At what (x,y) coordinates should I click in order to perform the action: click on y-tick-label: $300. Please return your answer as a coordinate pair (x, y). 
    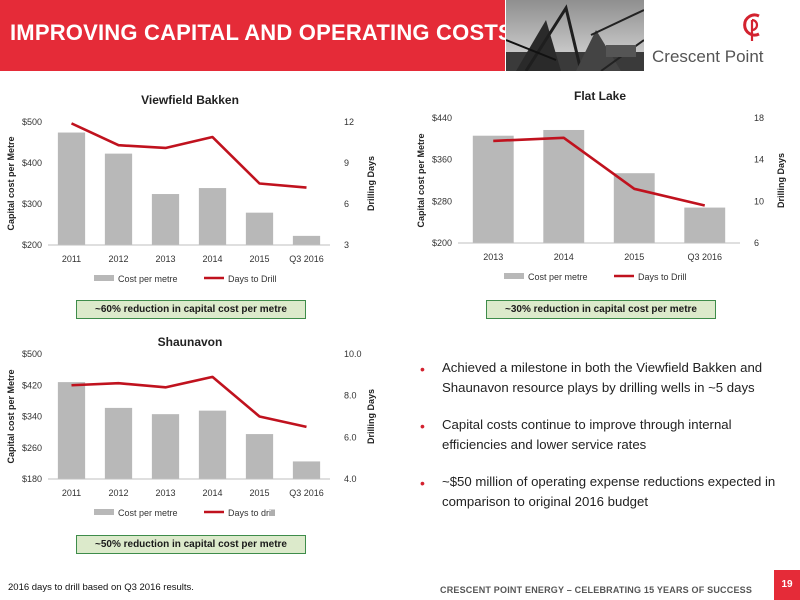
    Looking at the image, I should click on (32, 204).